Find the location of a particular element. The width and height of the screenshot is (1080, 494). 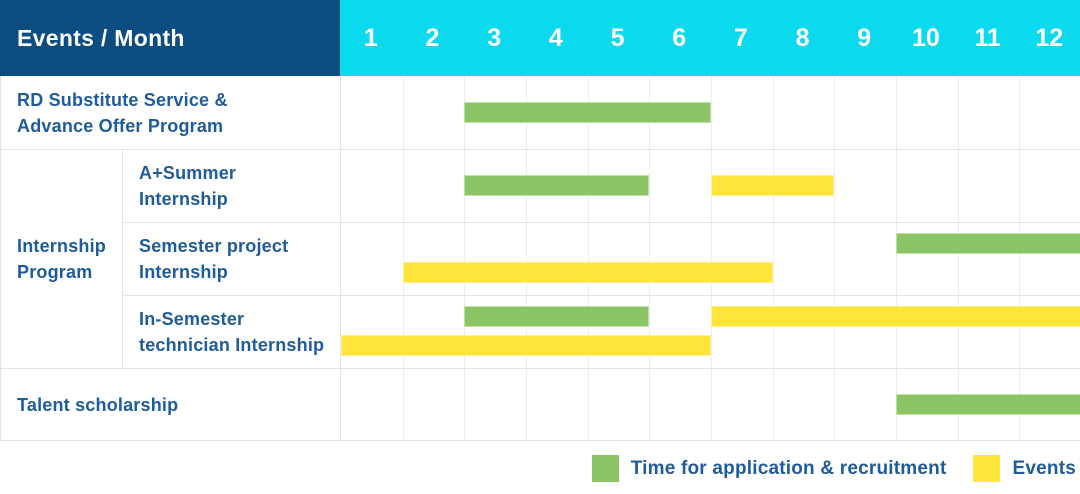

legend: Time for application & recruitment Events is located at coordinates (538, 468).